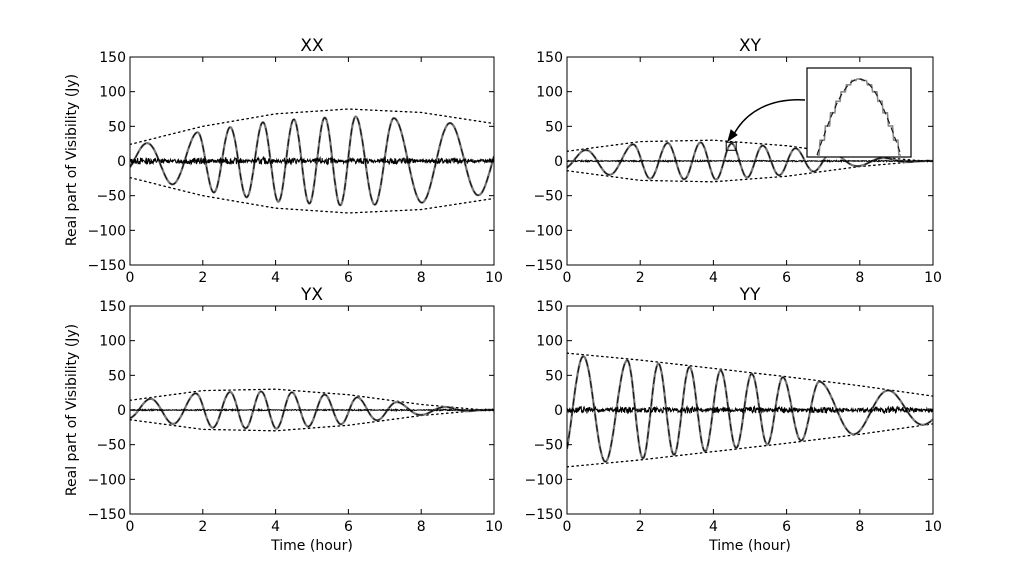 This screenshot has width=1035, height=571. I want to click on inset-visibility-series, so click(859, 117).